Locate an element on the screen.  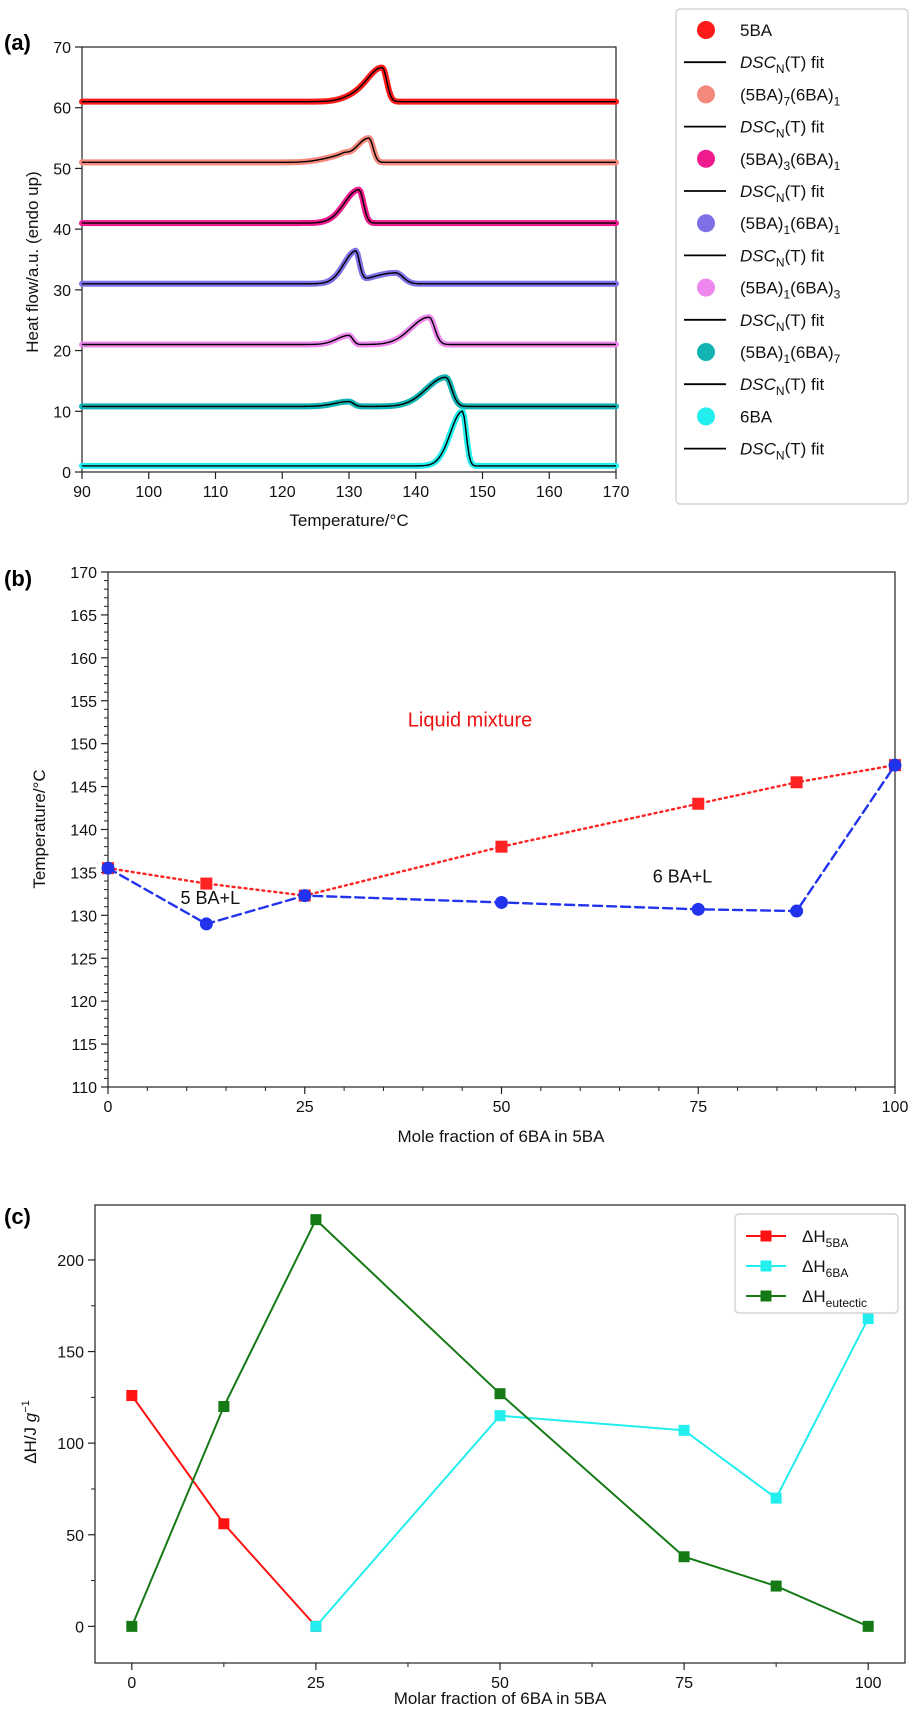
panel-c-legend-box is located at coordinates (816, 1263).